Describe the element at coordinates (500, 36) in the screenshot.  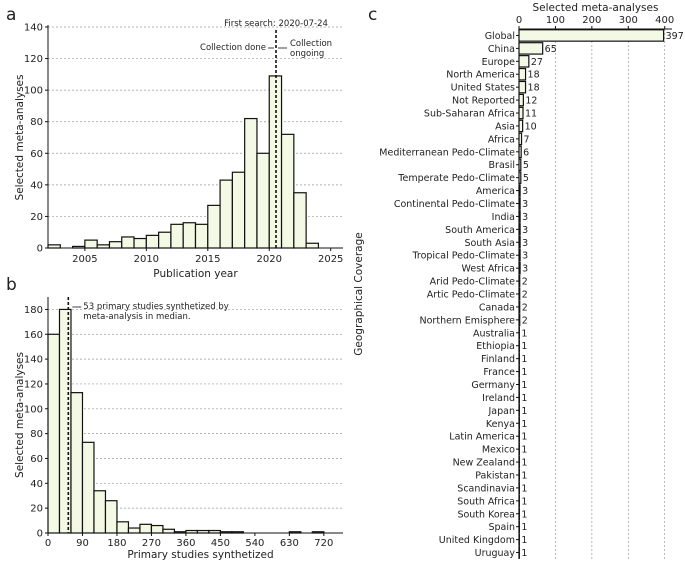
I see `chart-c-category-label: Global` at that location.